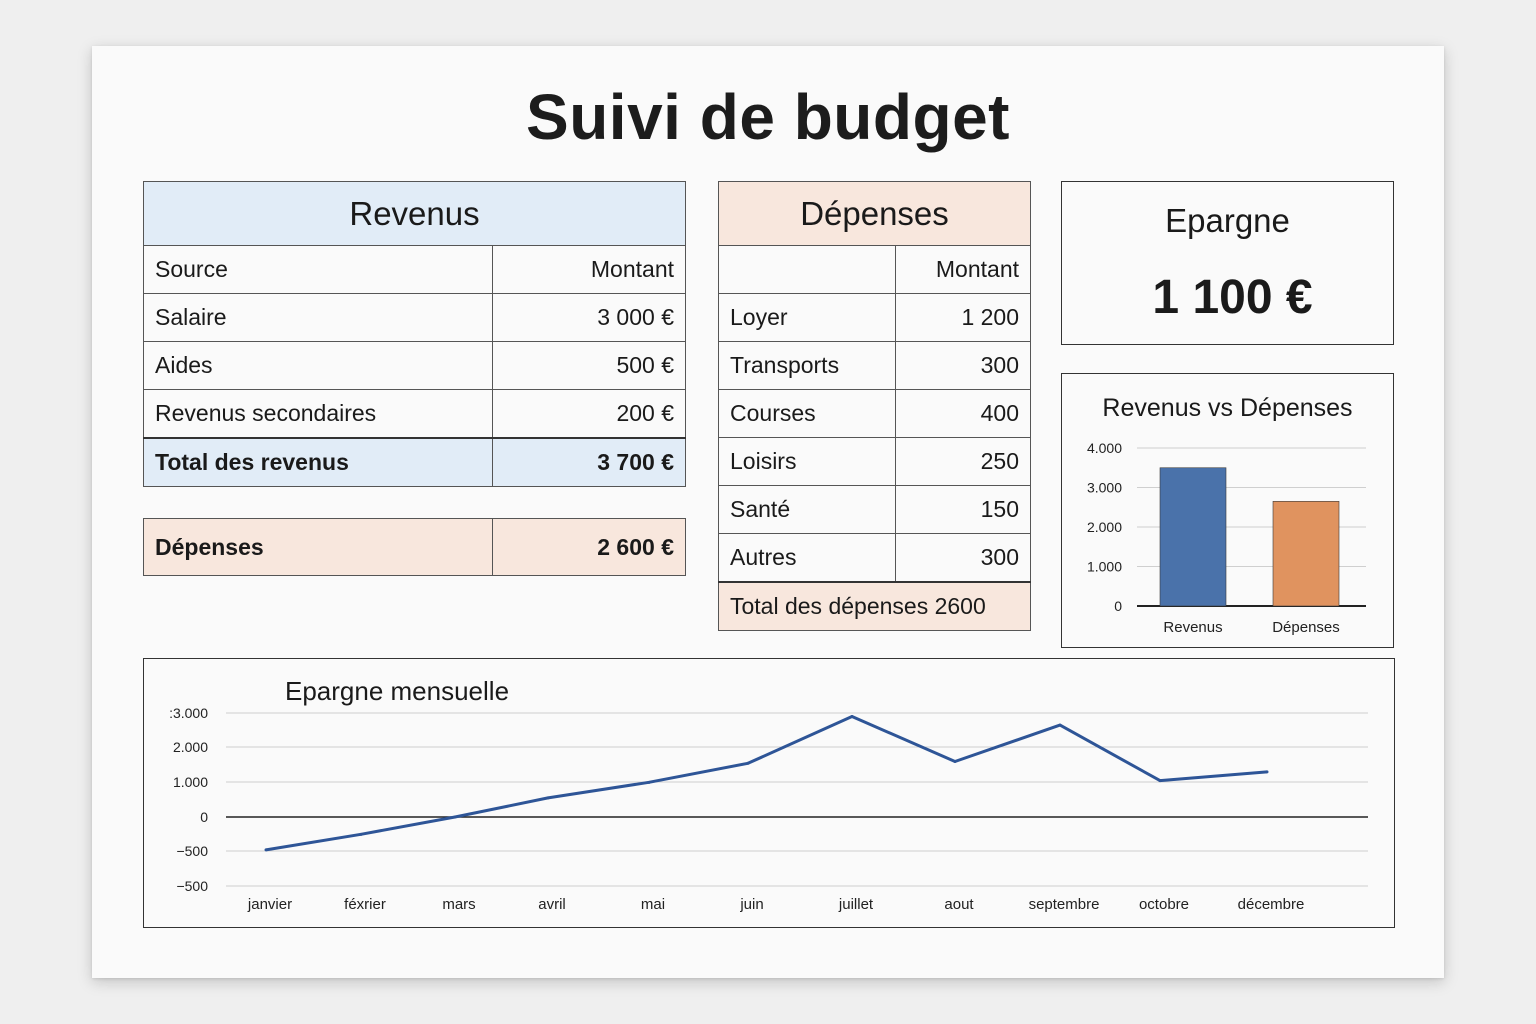 This screenshot has width=1536, height=1024. I want to click on row-label: Aides, so click(318, 365).